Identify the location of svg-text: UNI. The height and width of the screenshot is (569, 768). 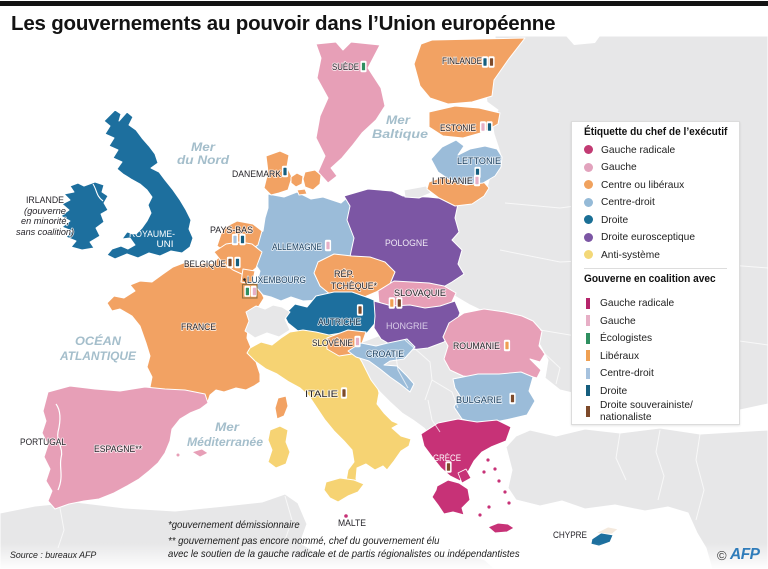
(165, 244).